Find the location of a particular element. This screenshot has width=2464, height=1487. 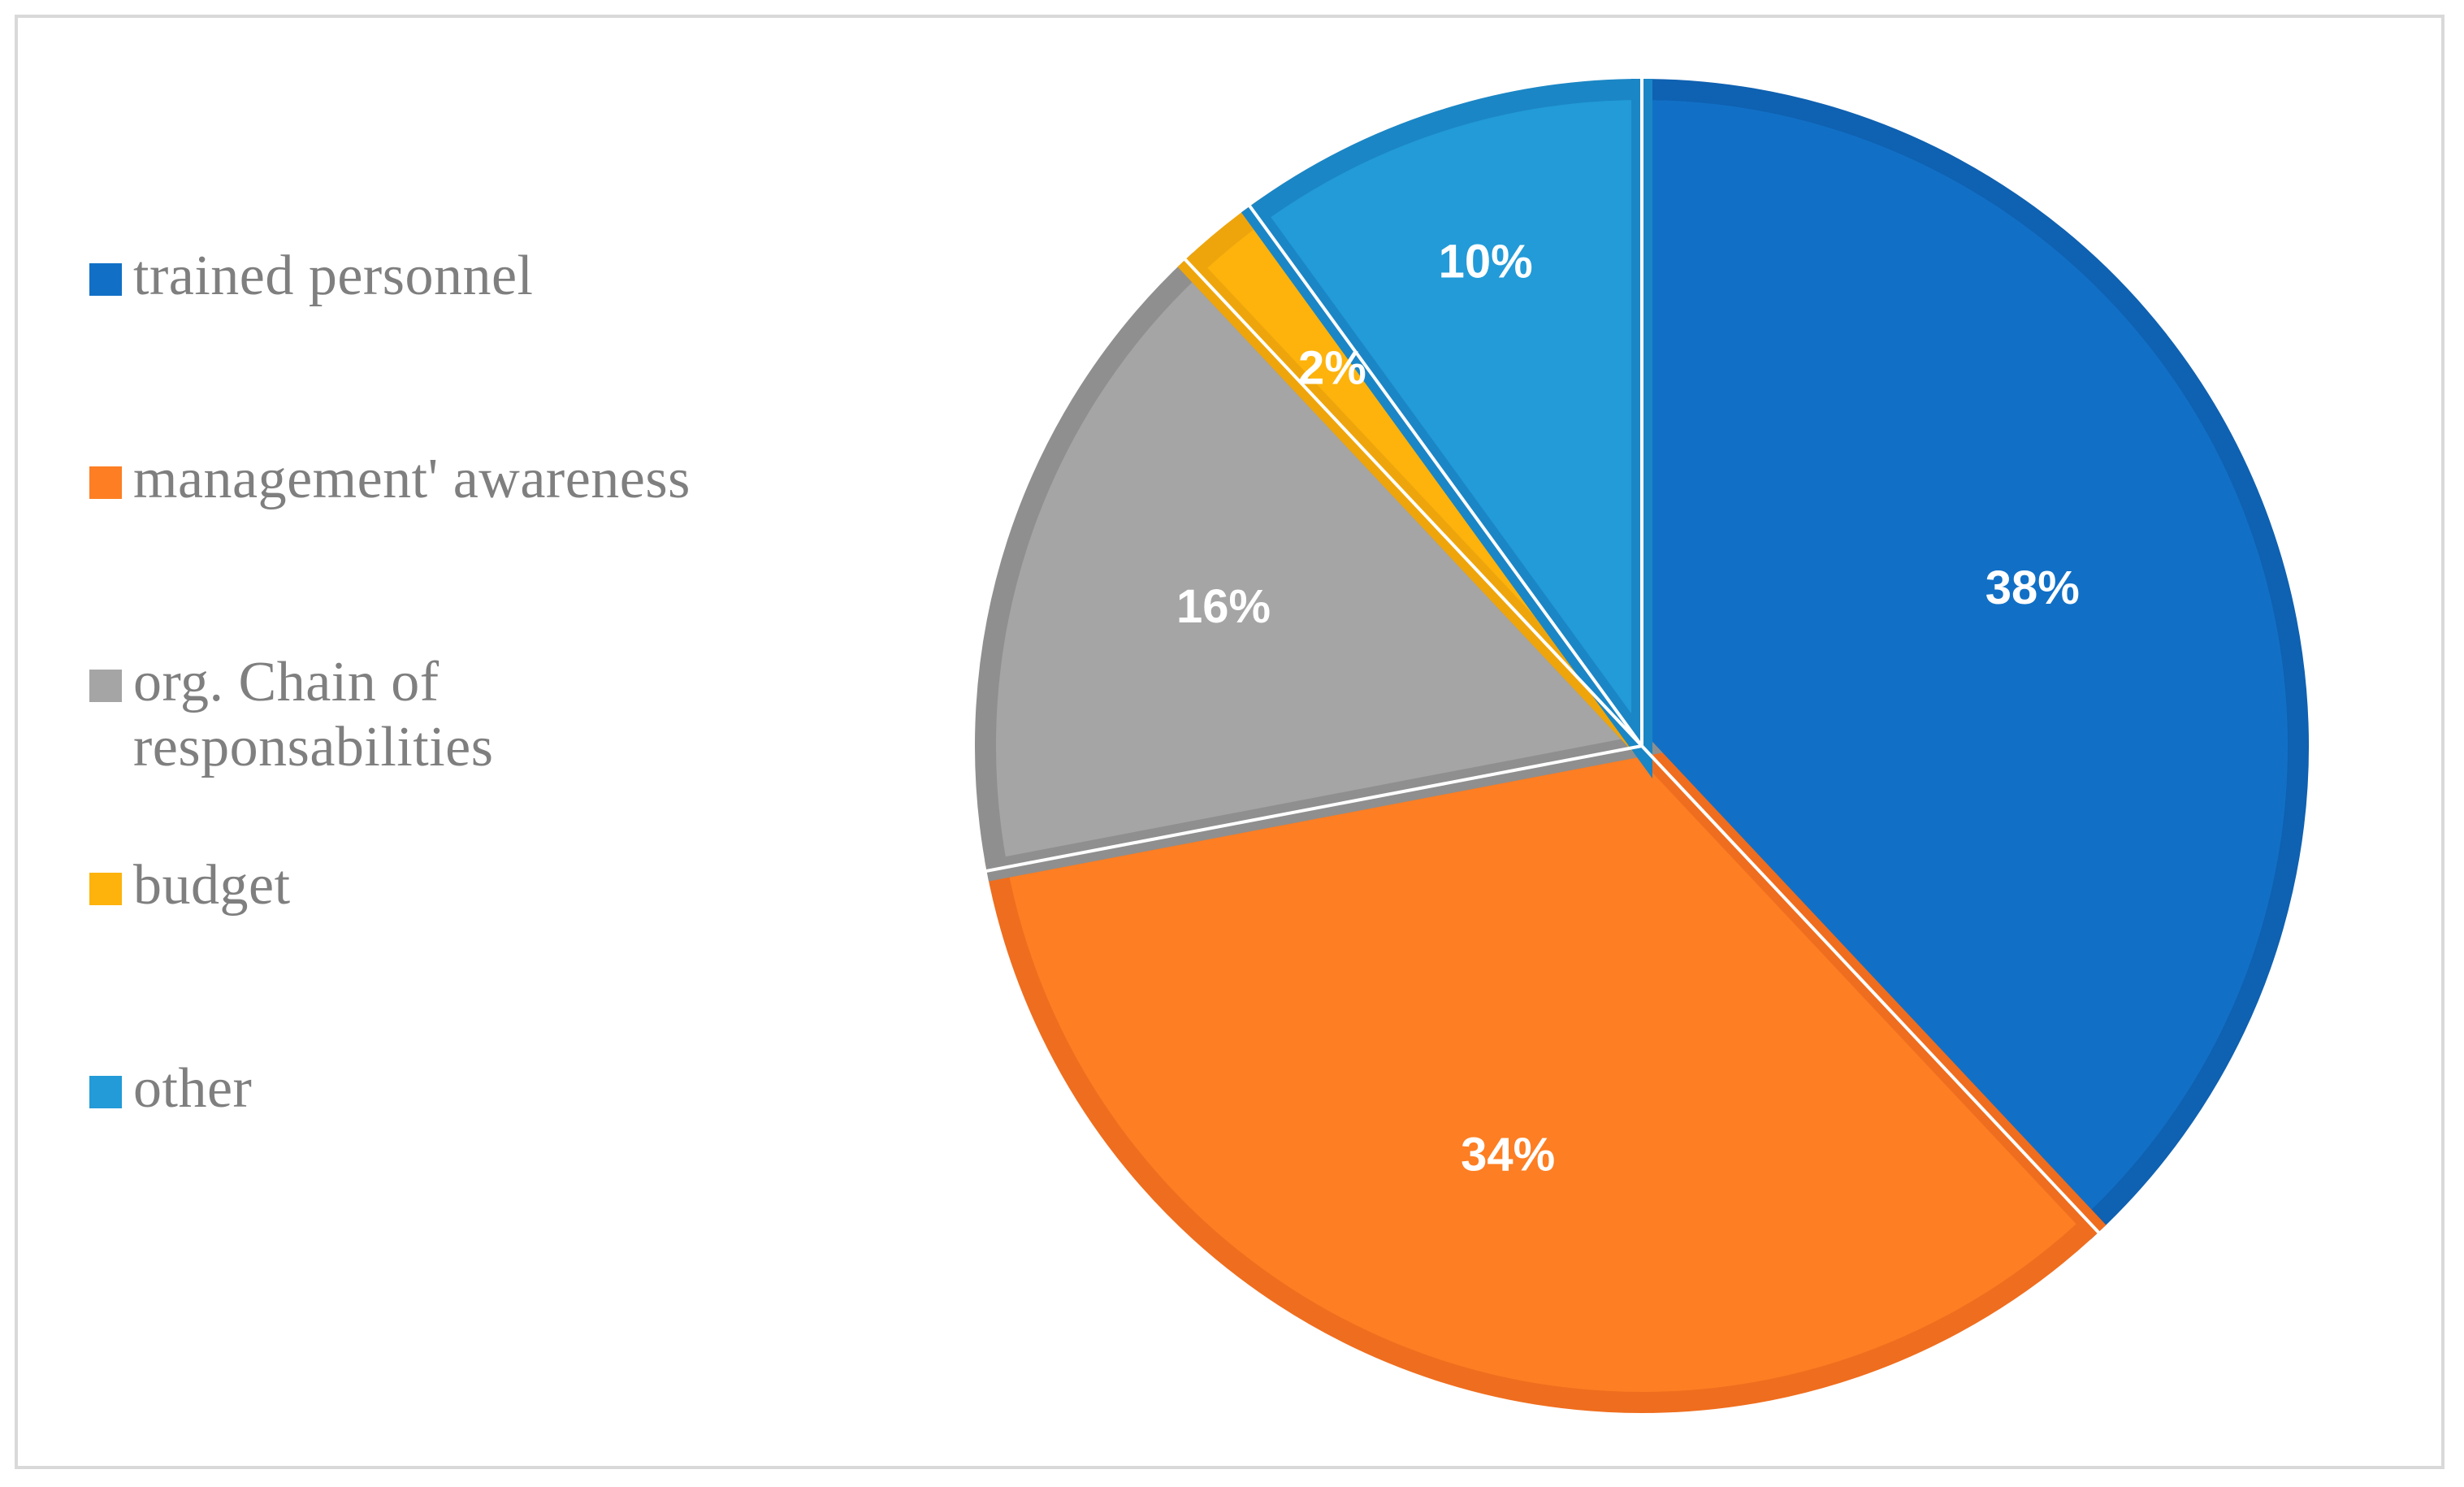

legend-item-org-chain: org. Chain of responsabilities is located at coordinates (338, 715).